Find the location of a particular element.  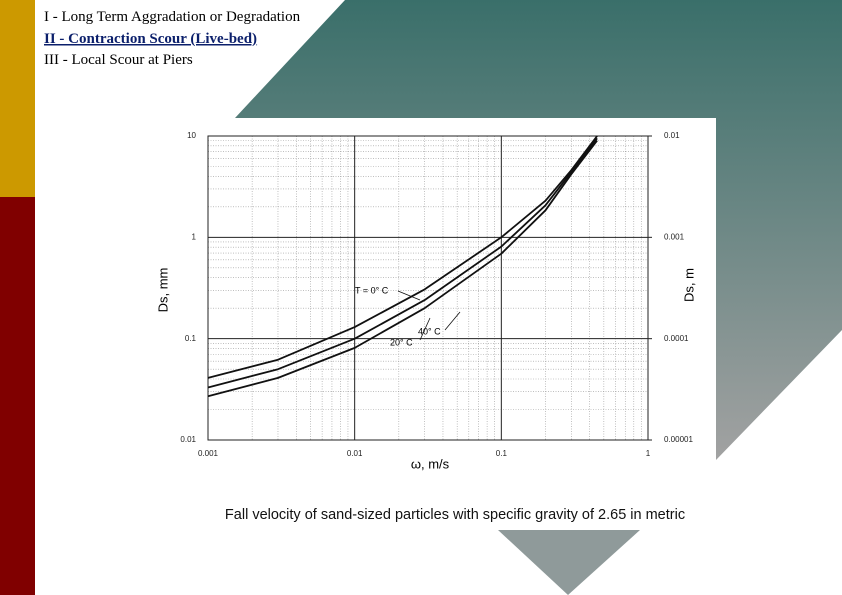

y-axis-label: Ds, mm is located at coordinates (162, 290).